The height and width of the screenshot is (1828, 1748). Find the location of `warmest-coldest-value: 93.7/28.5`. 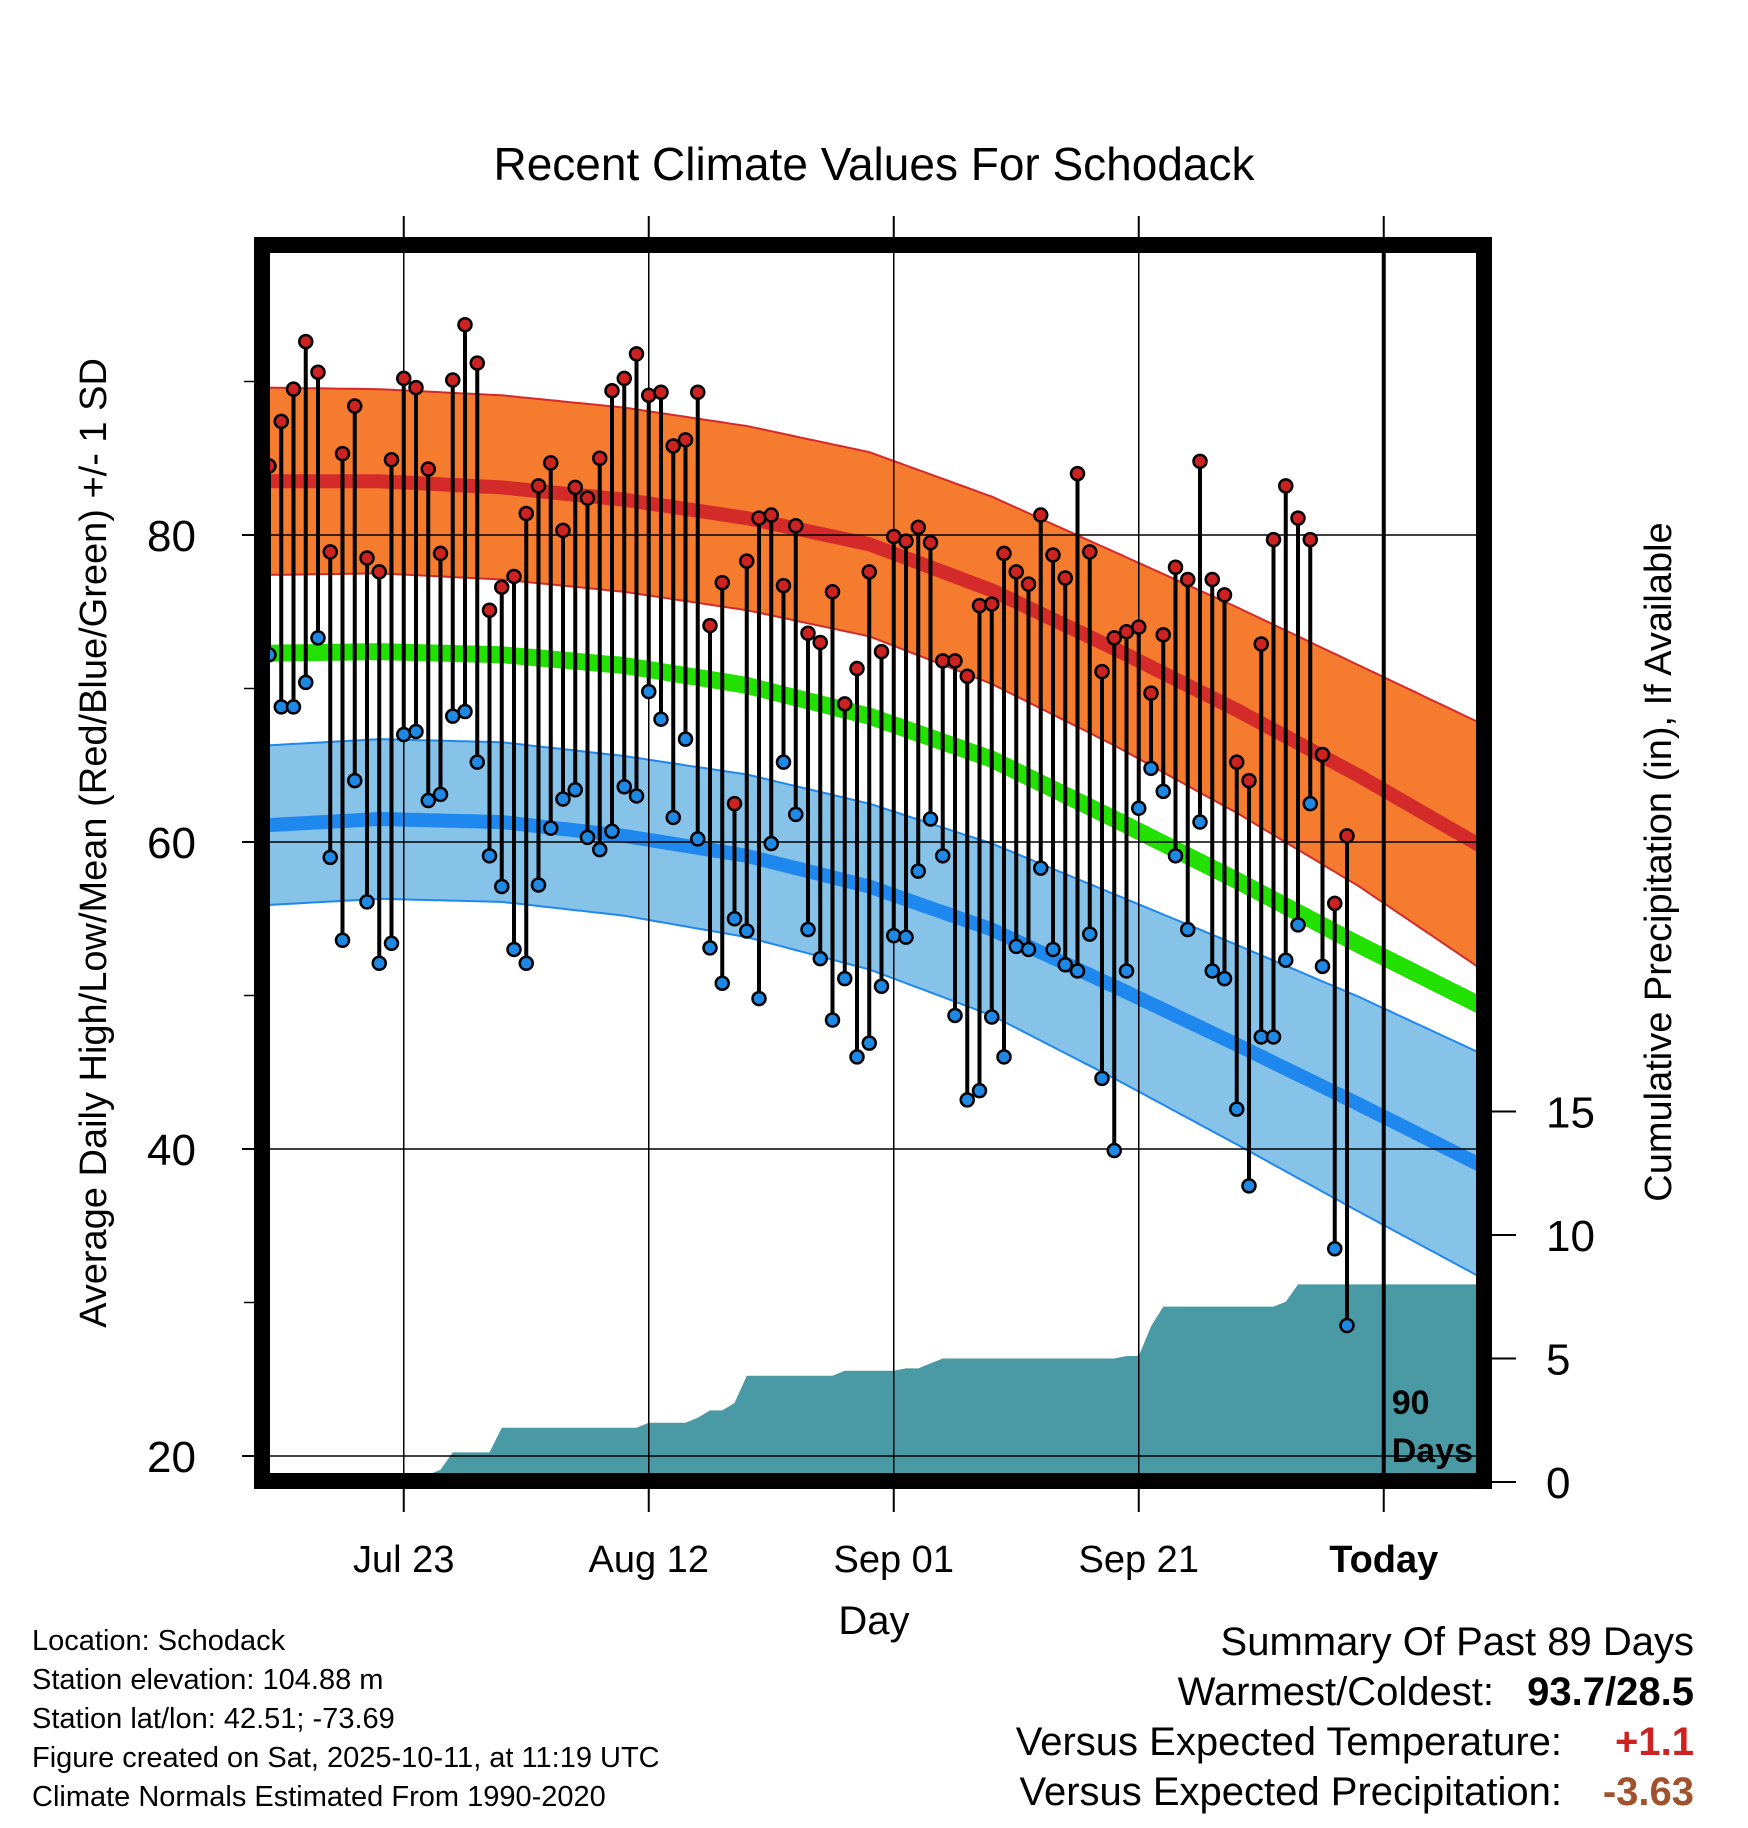

warmest-coldest-value: 93.7/28.5 is located at coordinates (1610, 1692).